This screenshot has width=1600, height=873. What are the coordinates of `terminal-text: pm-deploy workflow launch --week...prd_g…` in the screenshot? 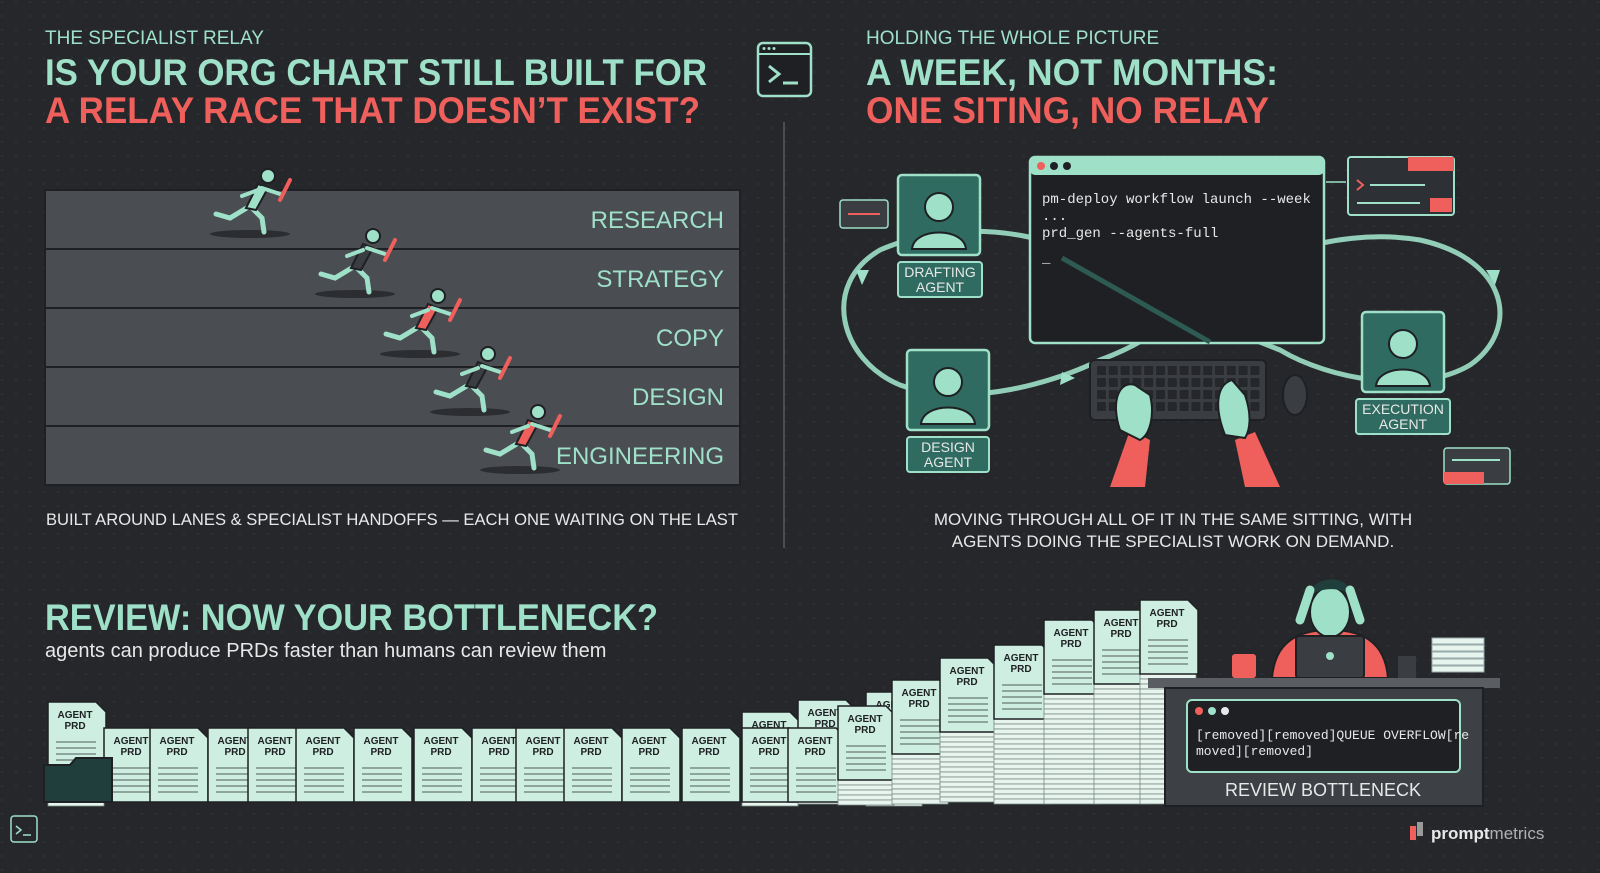 It's located at (1176, 229).